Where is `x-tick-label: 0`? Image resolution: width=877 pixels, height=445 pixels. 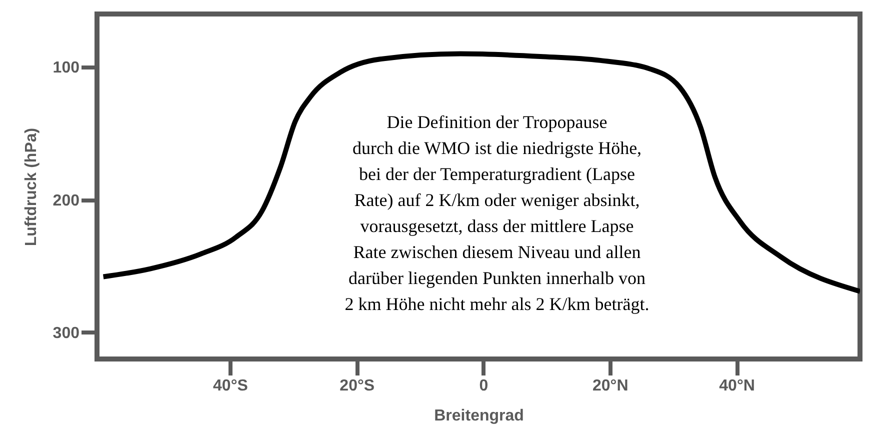
x-tick-label: 0 is located at coordinates (483, 386).